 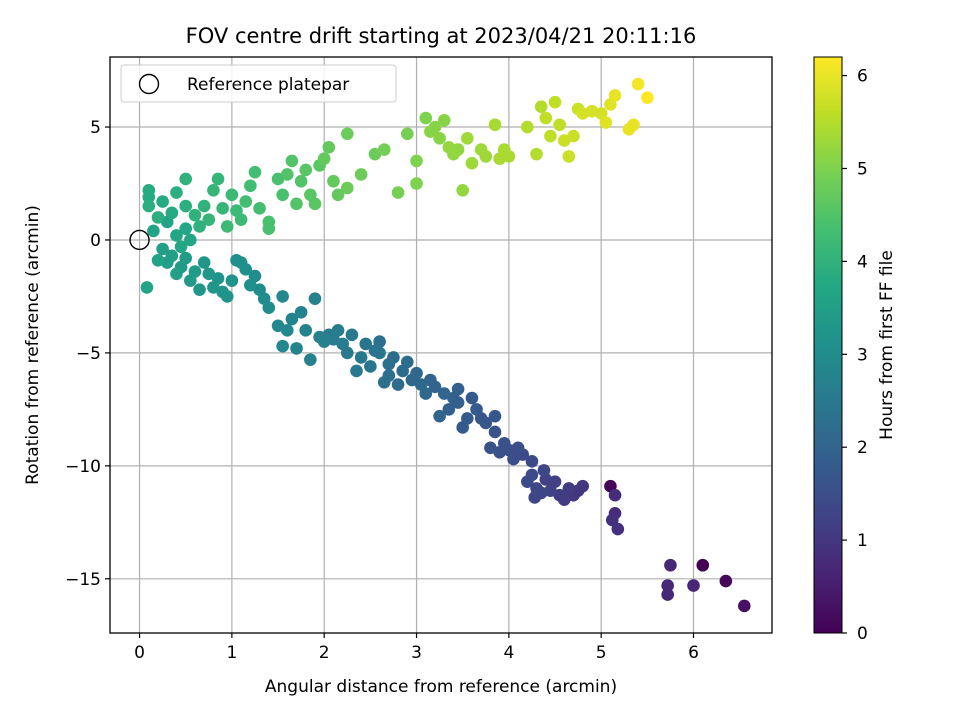 What do you see at coordinates (862, 77) in the screenshot?
I see `colorbar-tick-label: 6` at bounding box center [862, 77].